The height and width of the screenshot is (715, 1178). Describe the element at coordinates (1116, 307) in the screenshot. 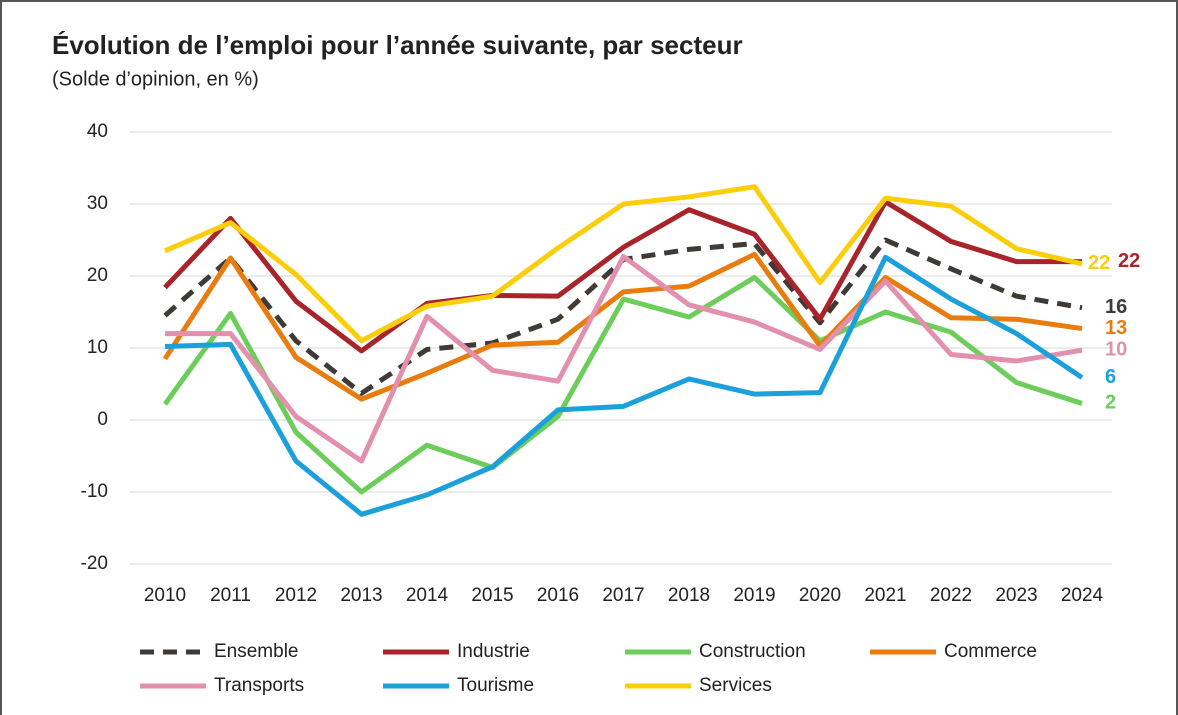

I see `end-label: 16` at that location.